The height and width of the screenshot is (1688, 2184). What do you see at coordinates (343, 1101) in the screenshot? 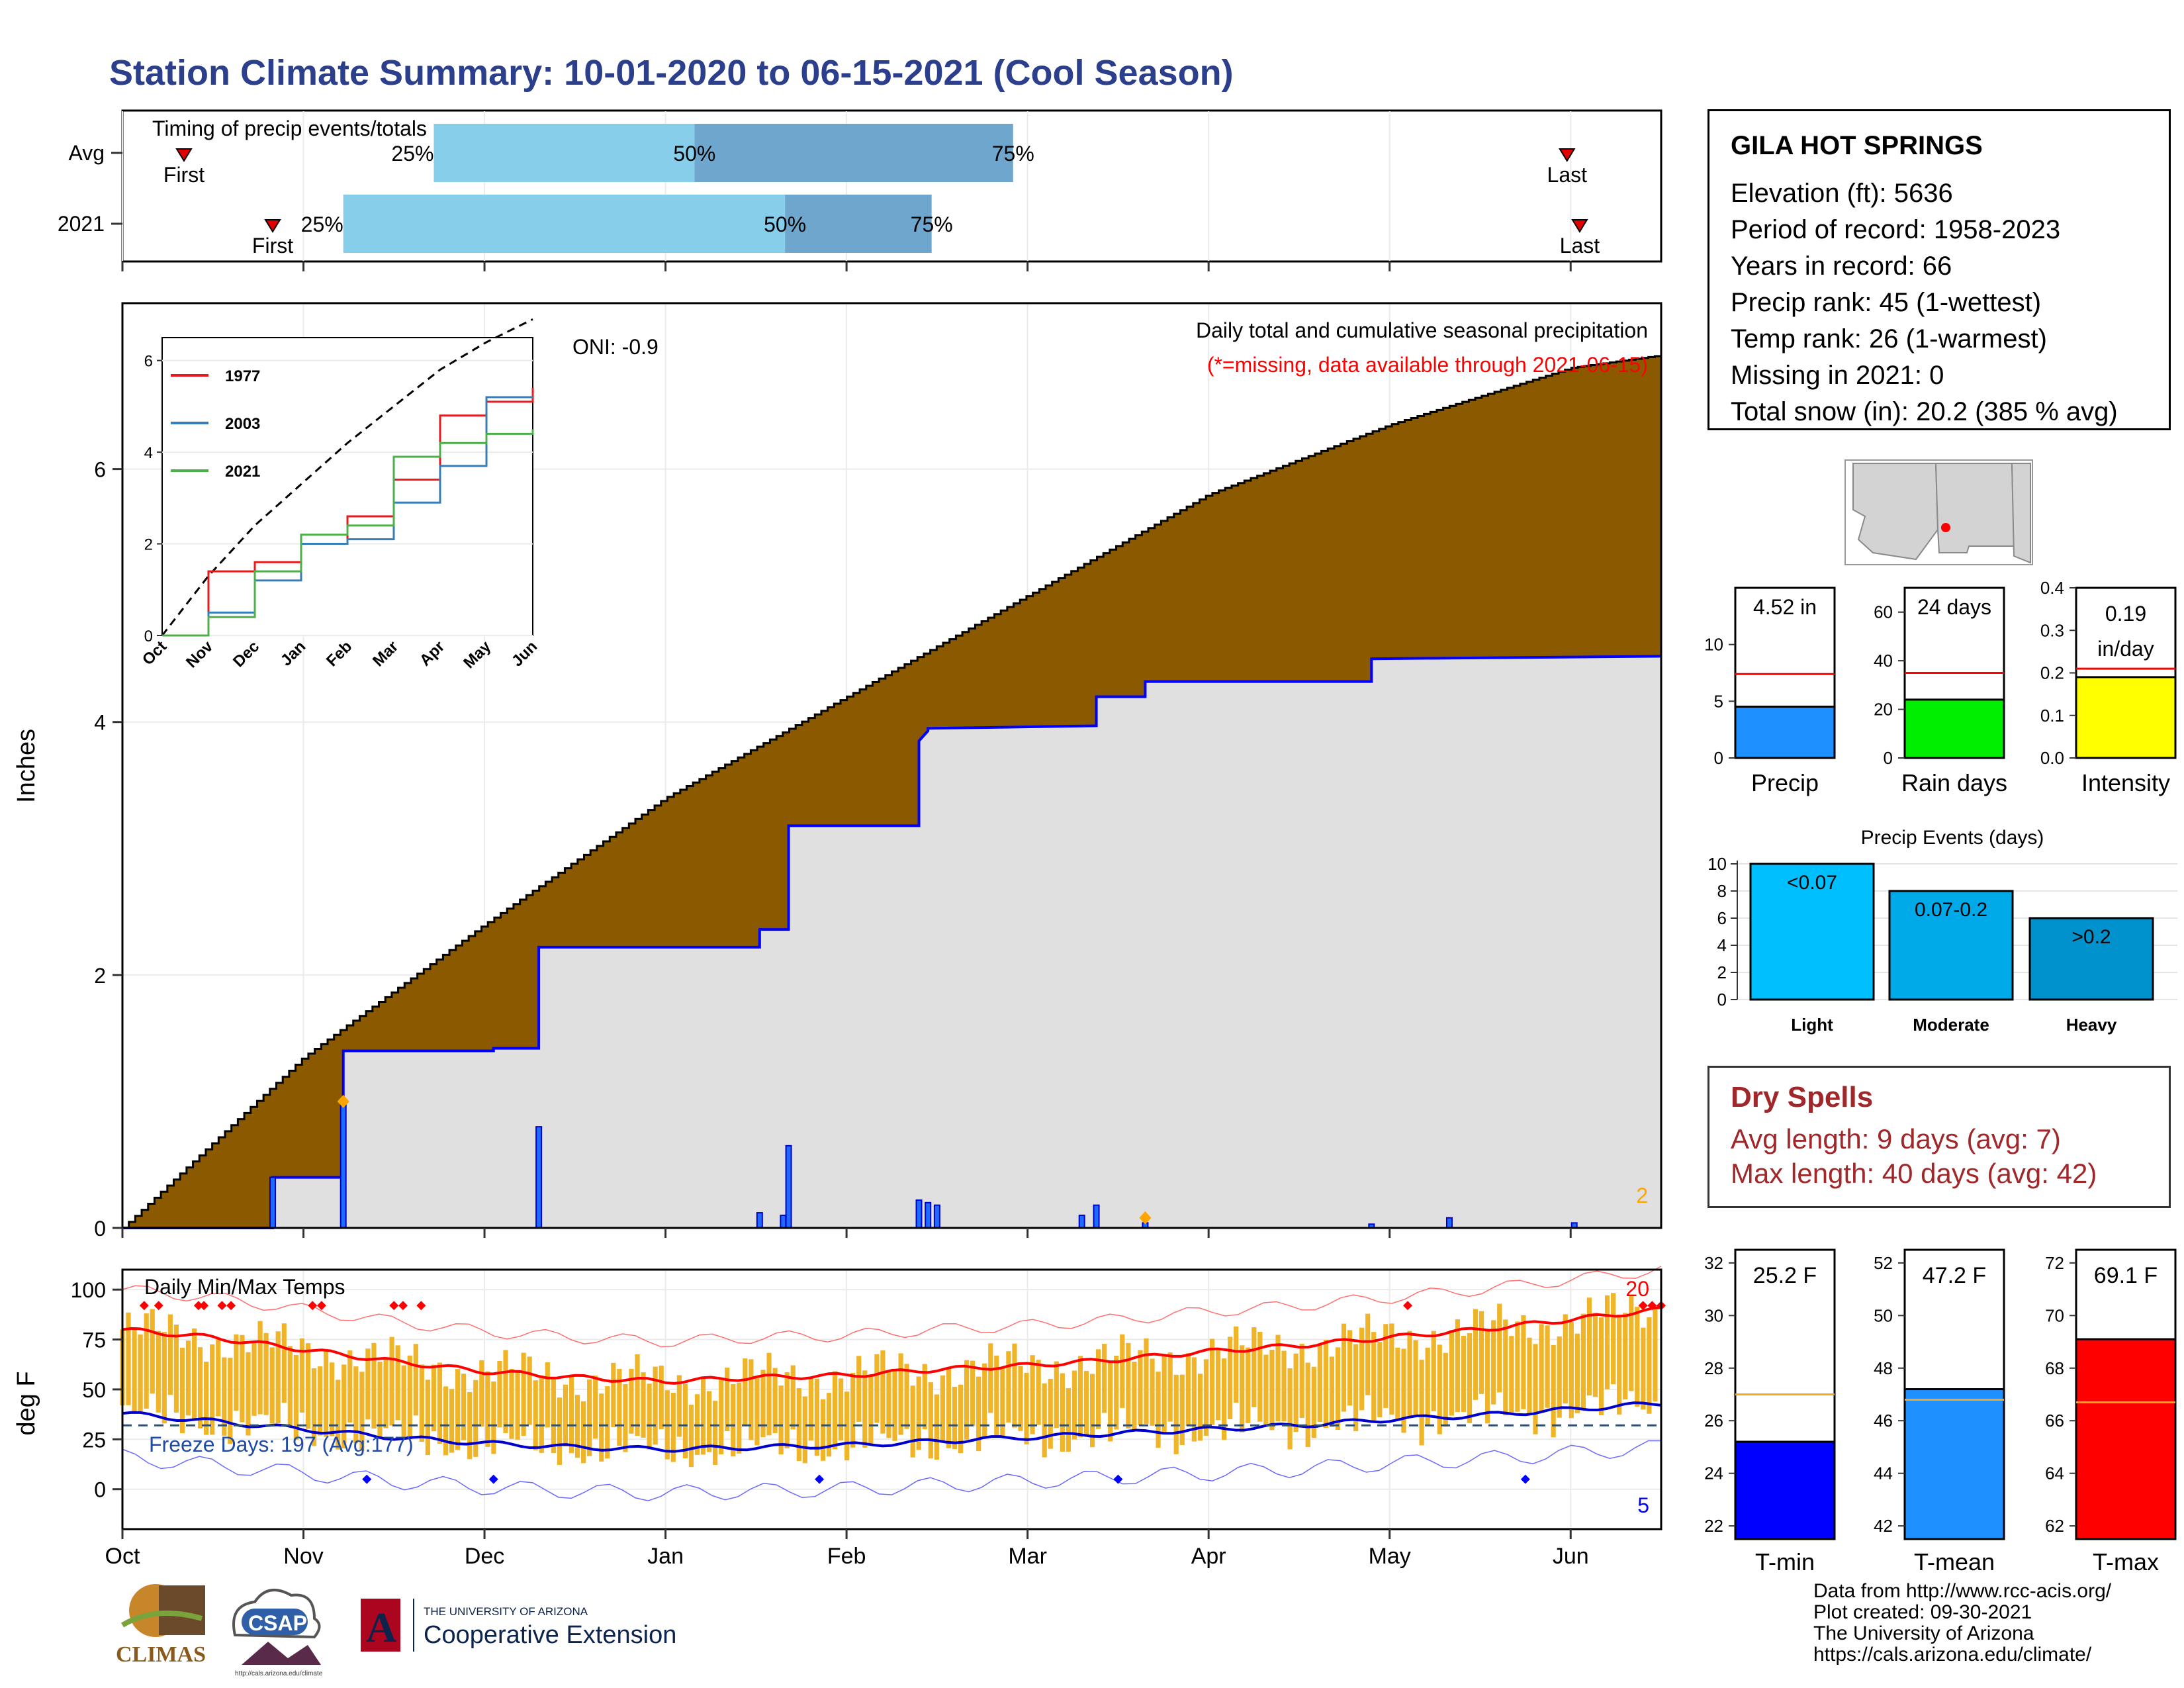
I see `snow-marker` at bounding box center [343, 1101].